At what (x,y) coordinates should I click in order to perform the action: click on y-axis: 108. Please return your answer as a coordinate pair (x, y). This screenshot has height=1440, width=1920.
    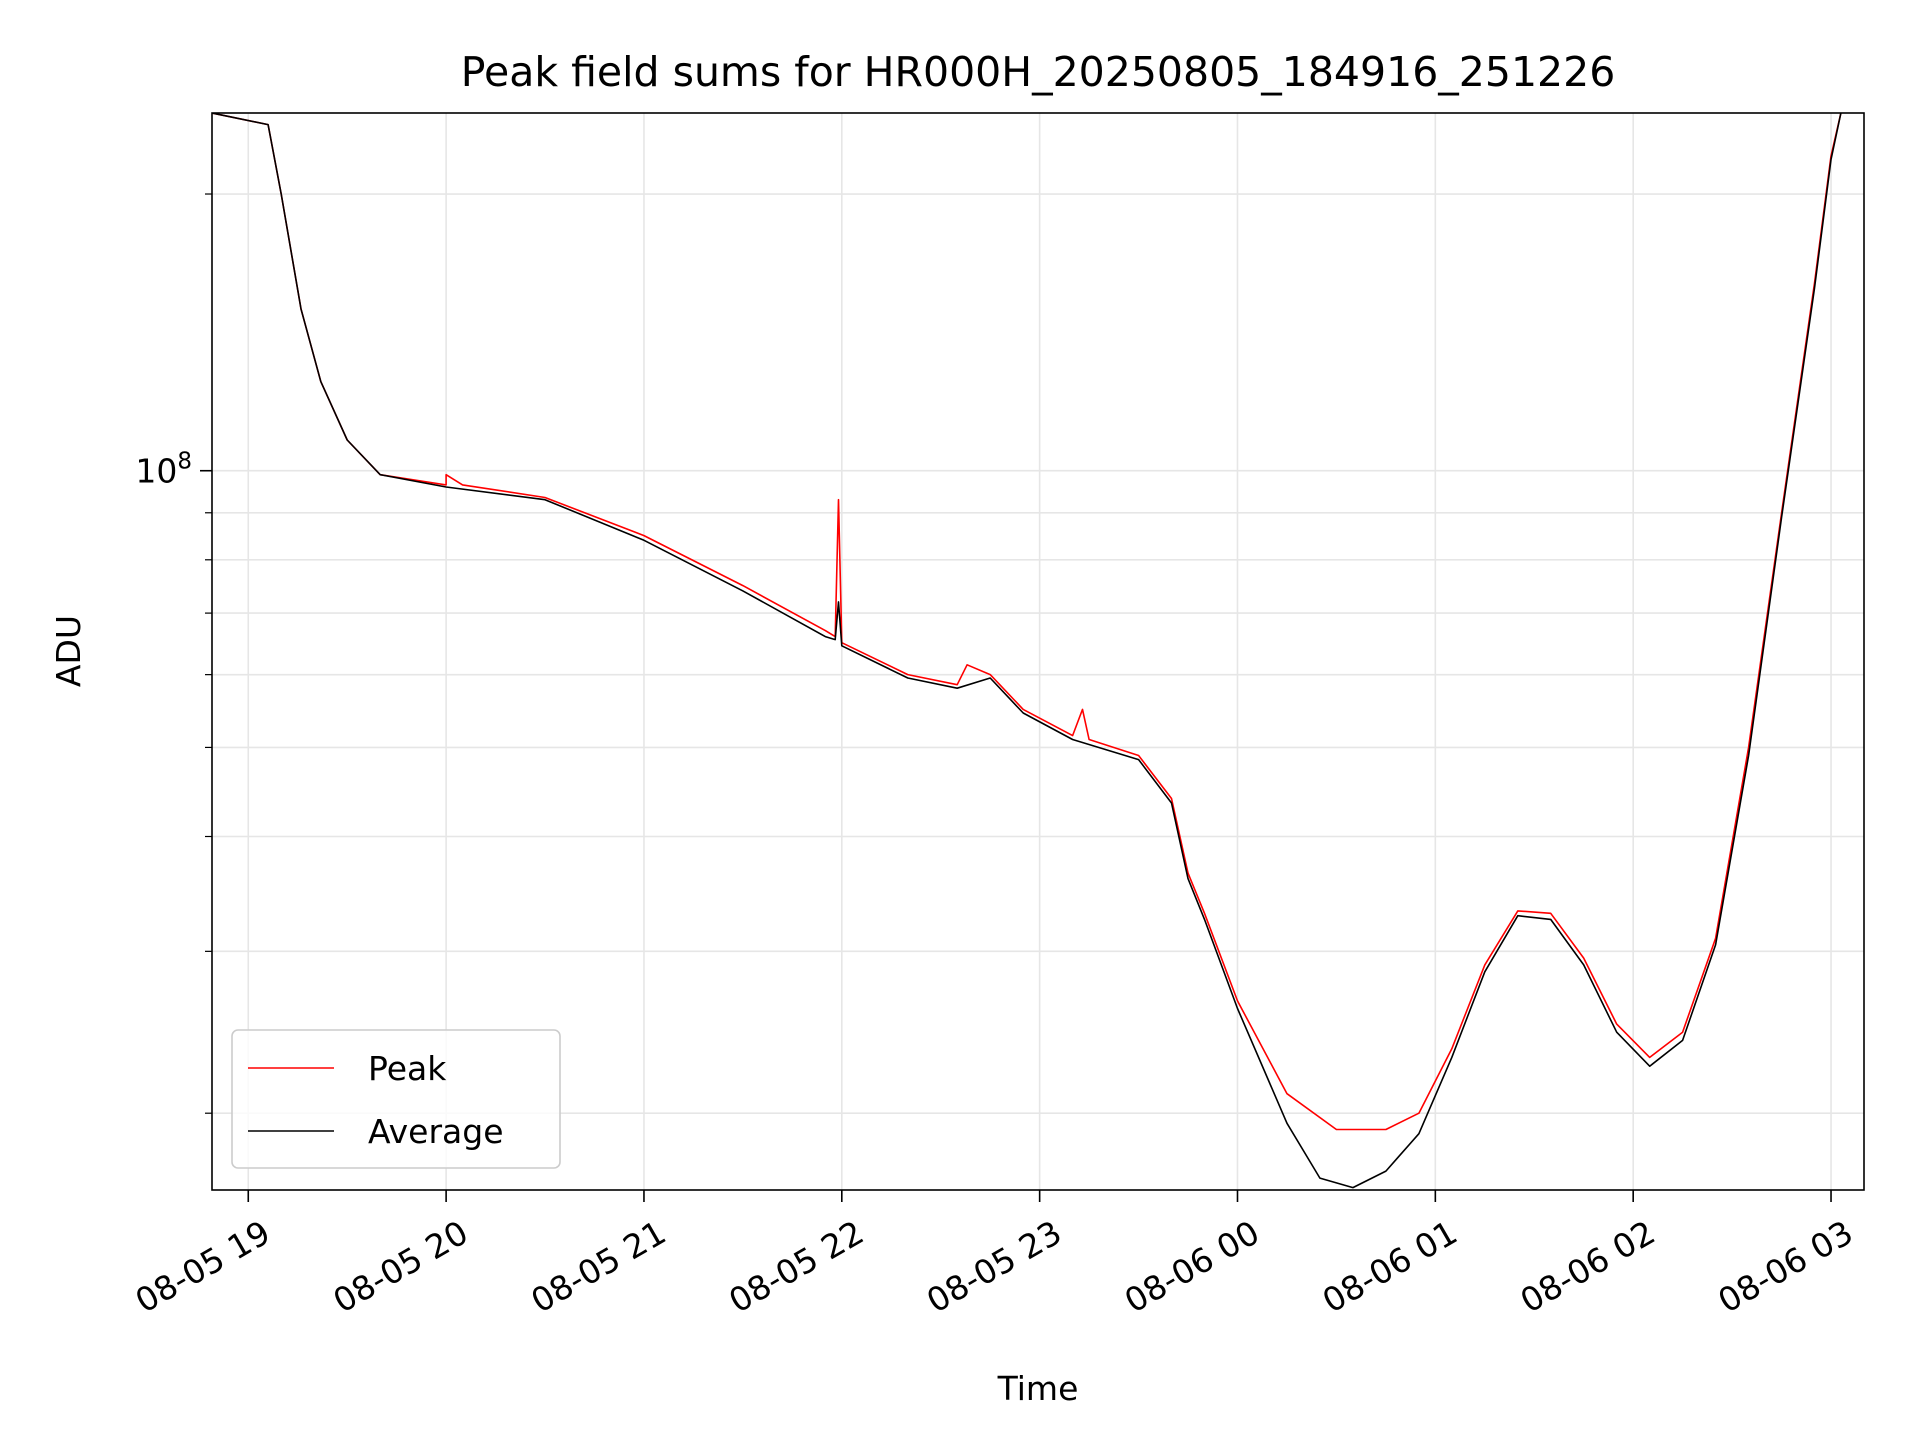
    Looking at the image, I should click on (173, 653).